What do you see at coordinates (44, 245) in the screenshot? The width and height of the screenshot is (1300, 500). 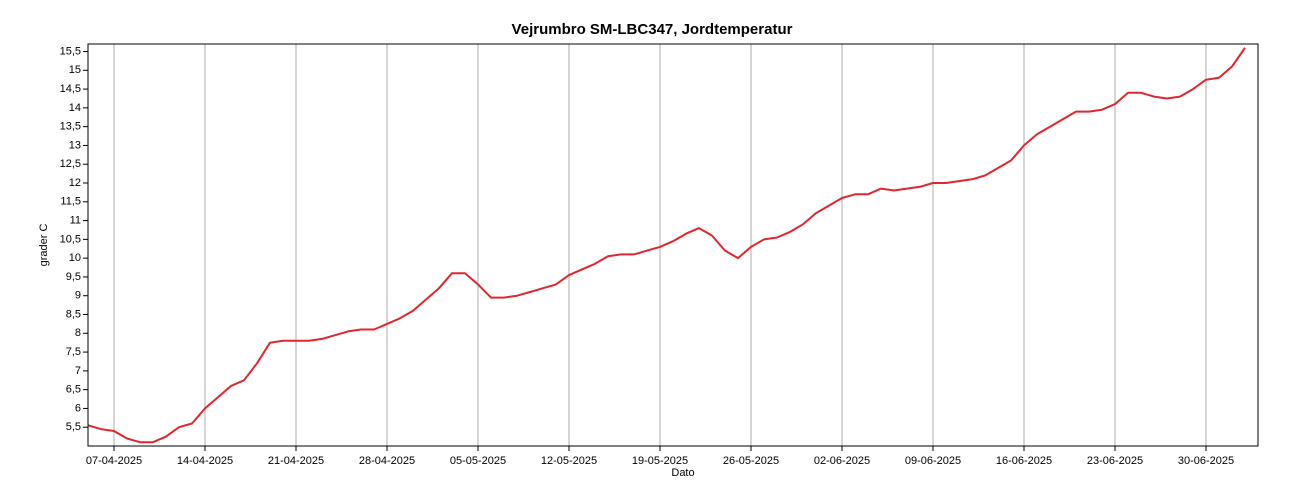 I see `y-axis-title: grader C` at bounding box center [44, 245].